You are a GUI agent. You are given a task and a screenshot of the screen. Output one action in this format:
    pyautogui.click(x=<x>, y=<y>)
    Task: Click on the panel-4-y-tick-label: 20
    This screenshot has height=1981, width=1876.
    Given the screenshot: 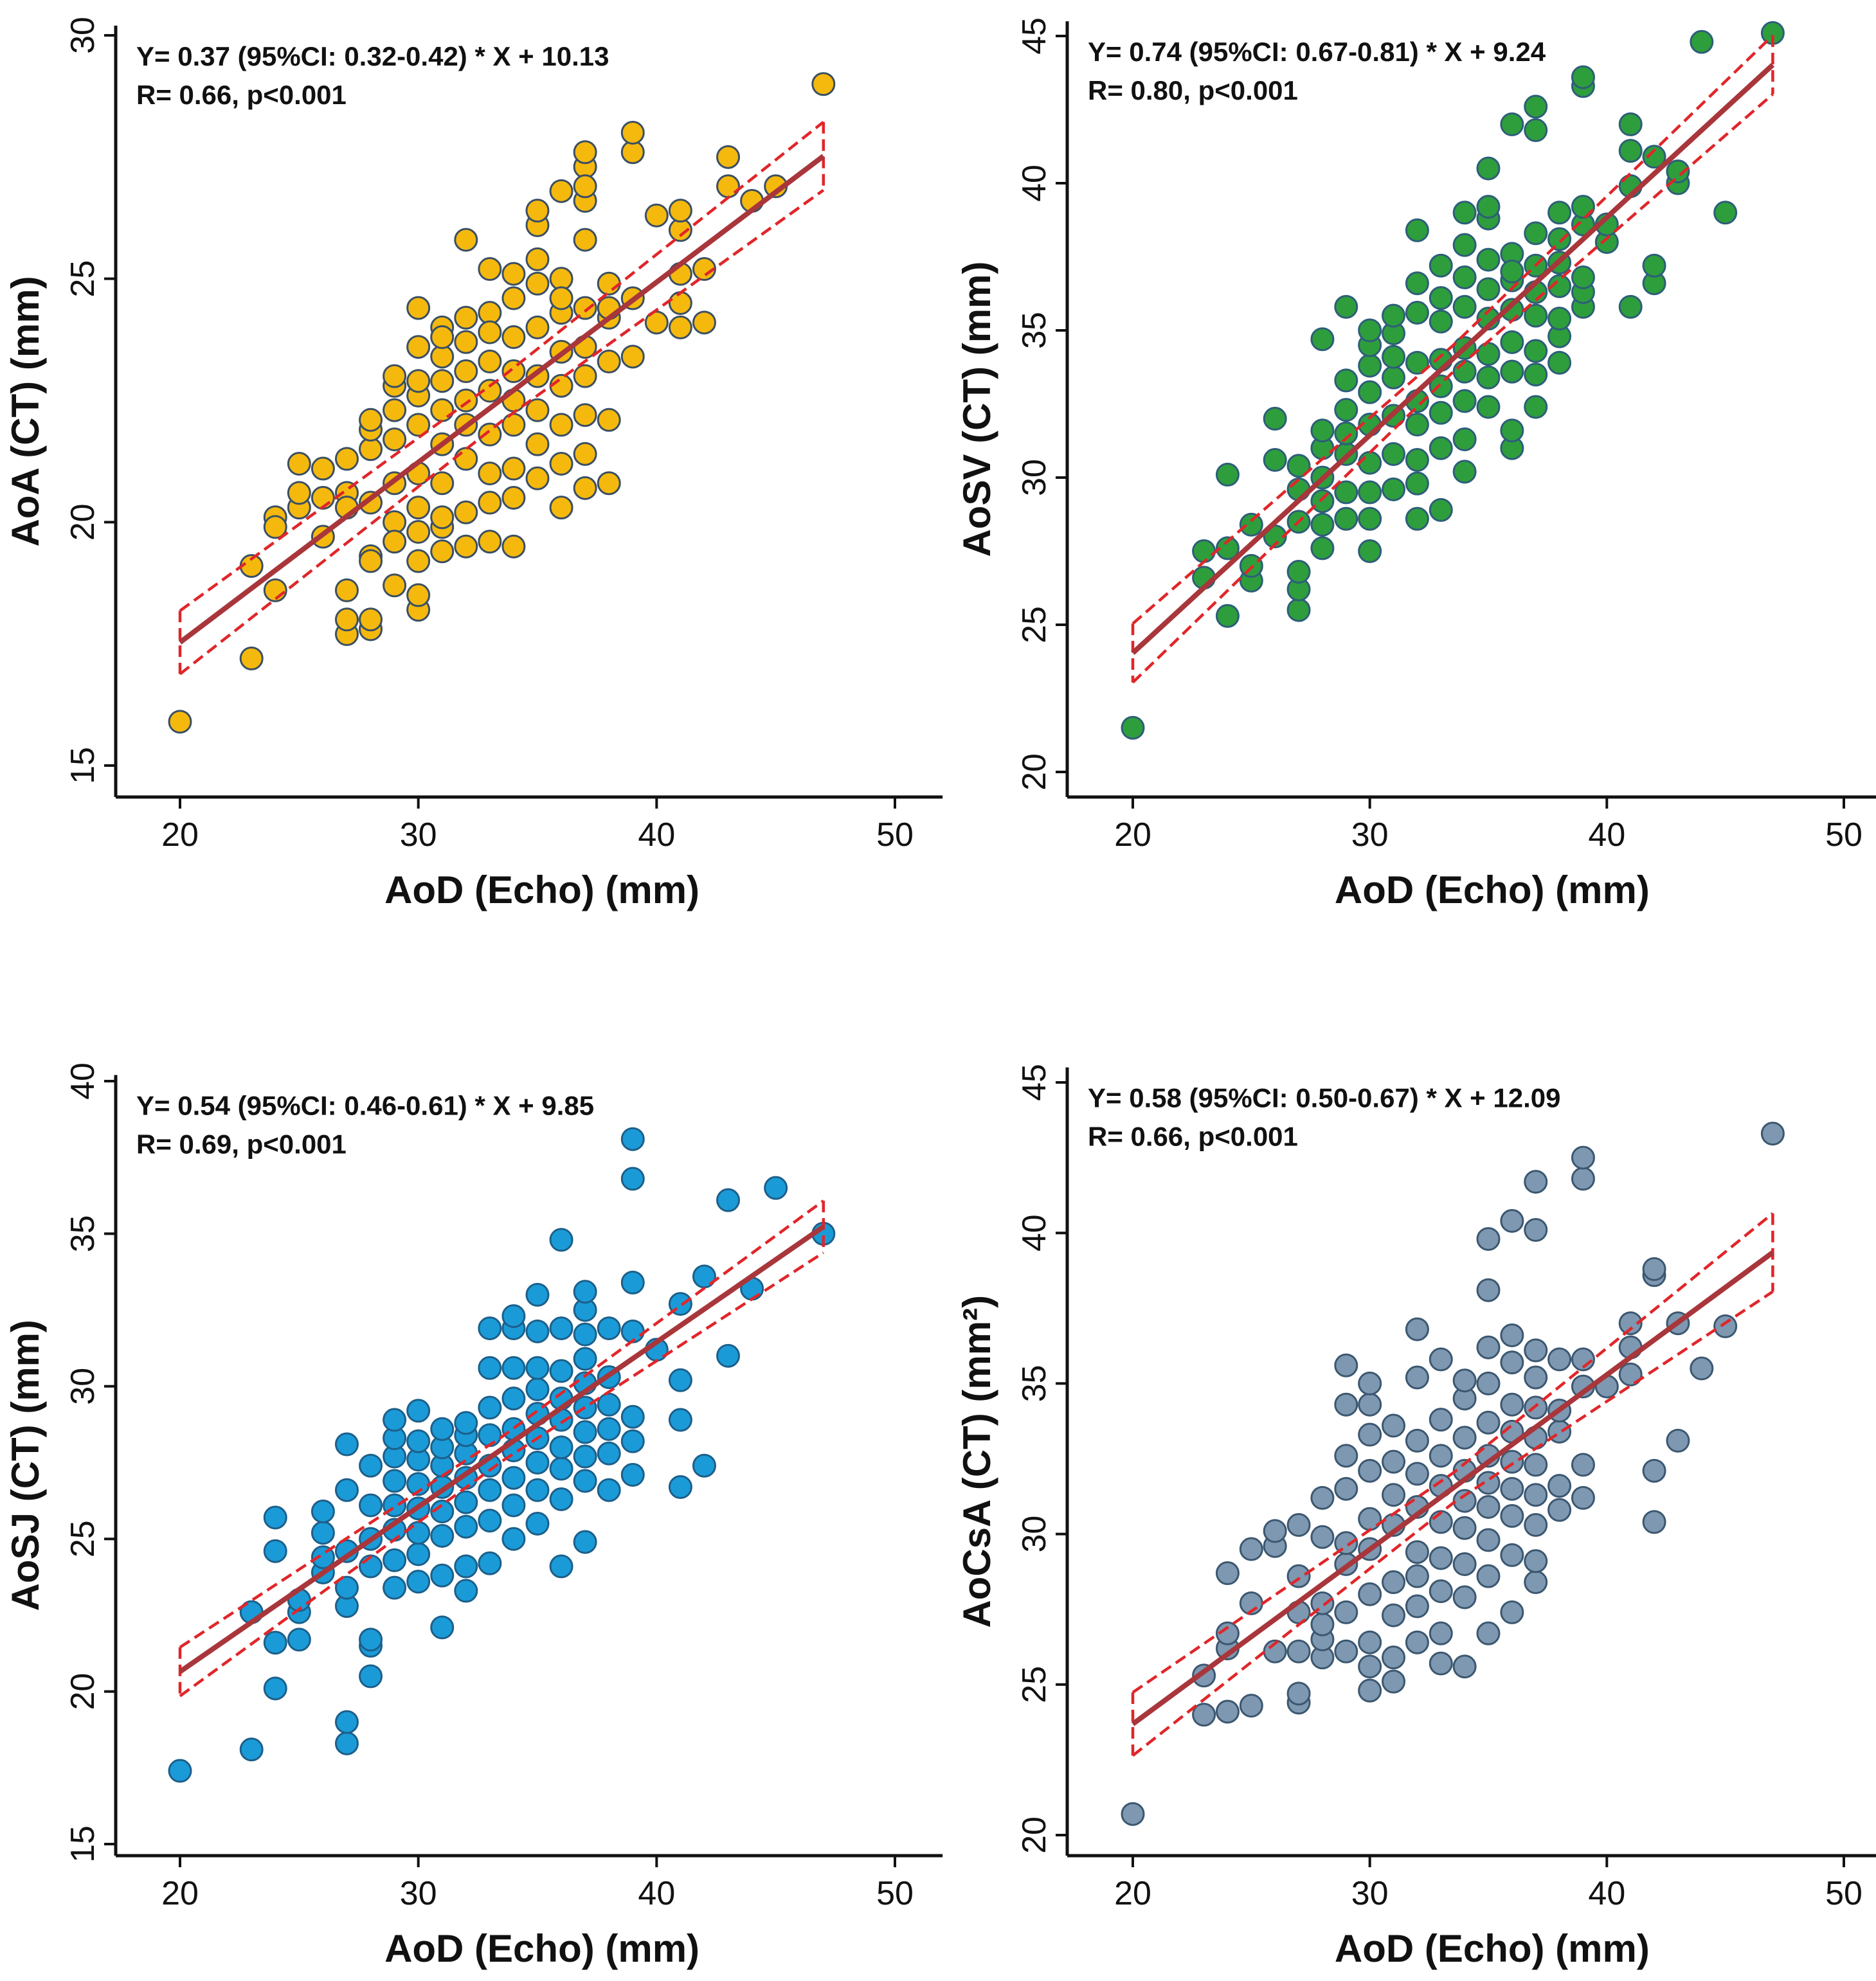 What is the action you would take?
    pyautogui.click(x=1034, y=1835)
    